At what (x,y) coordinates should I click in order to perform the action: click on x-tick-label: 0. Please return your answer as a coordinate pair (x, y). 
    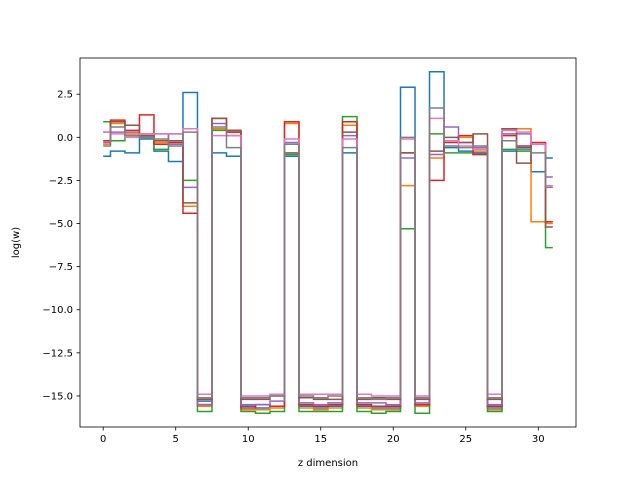
    Looking at the image, I should click on (103, 439).